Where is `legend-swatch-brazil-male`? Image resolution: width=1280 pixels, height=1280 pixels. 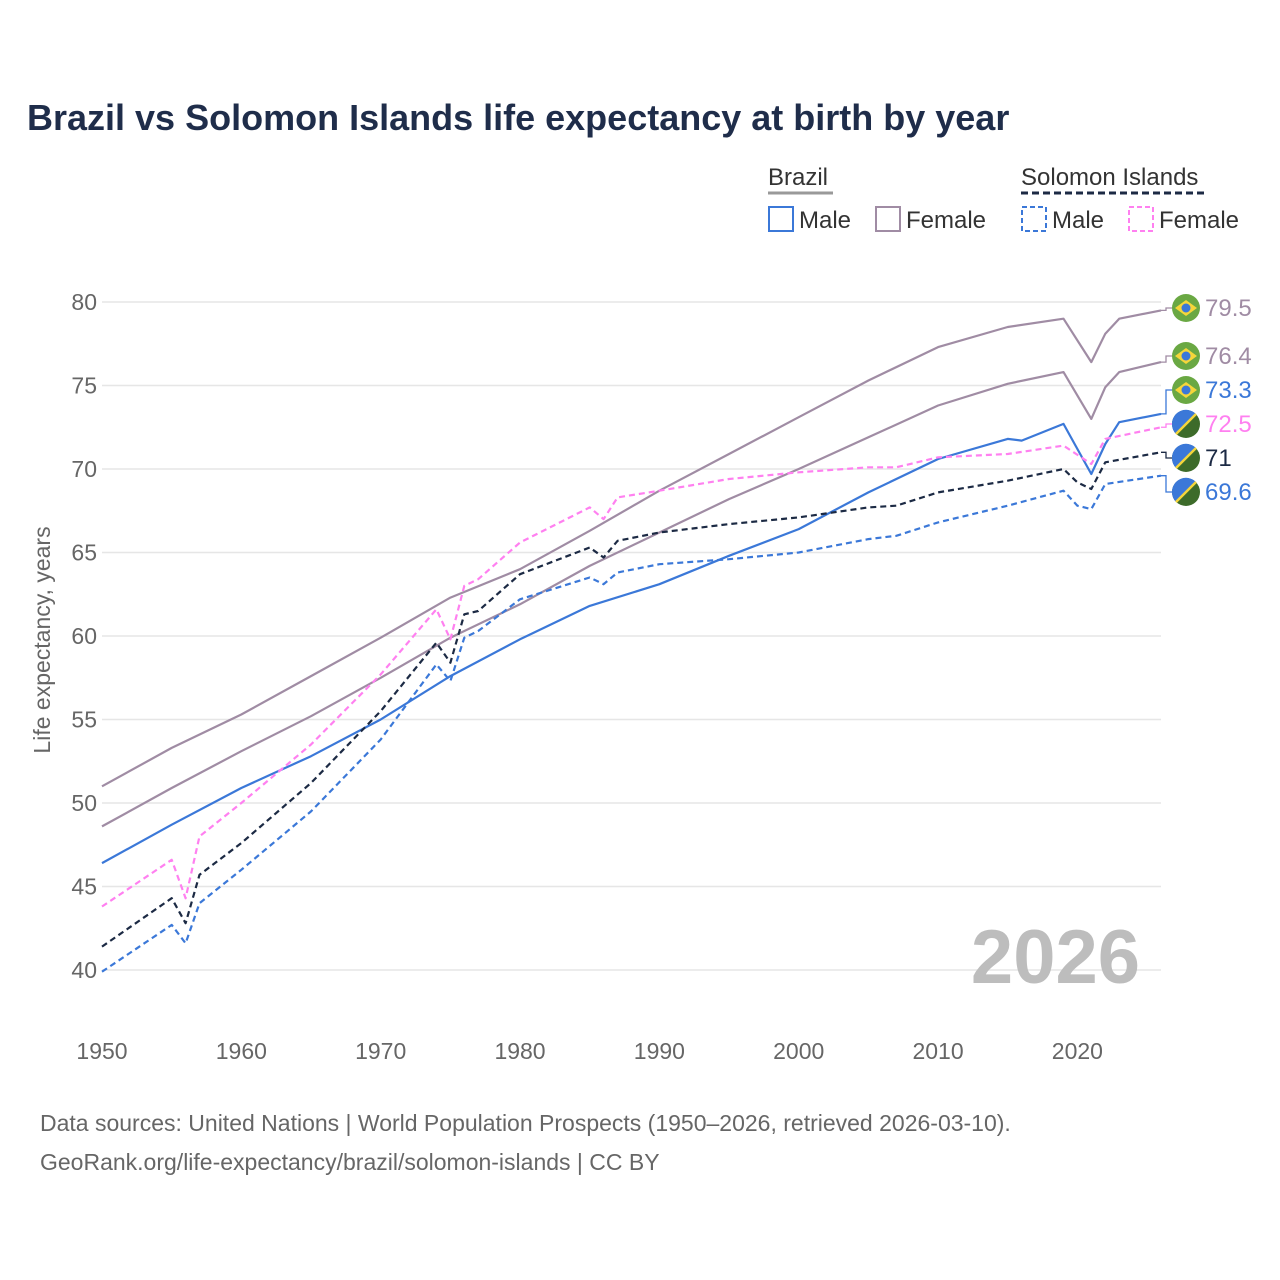
legend-swatch-brazil-male is located at coordinates (781, 219).